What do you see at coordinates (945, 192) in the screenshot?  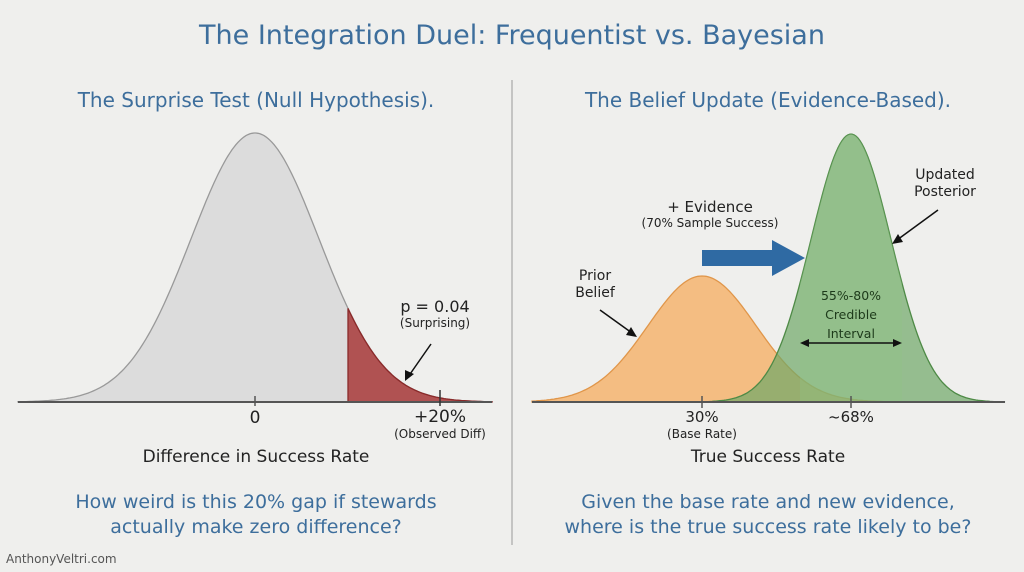 I see `posterior-label-line2: Posterior` at bounding box center [945, 192].